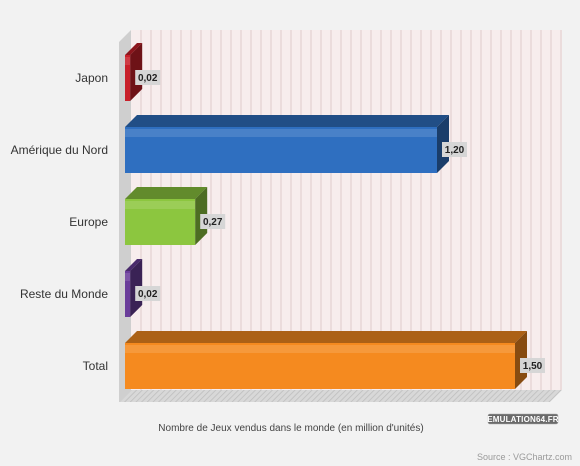 The image size is (580, 466). I want to click on value-label: 0,27, so click(213, 221).